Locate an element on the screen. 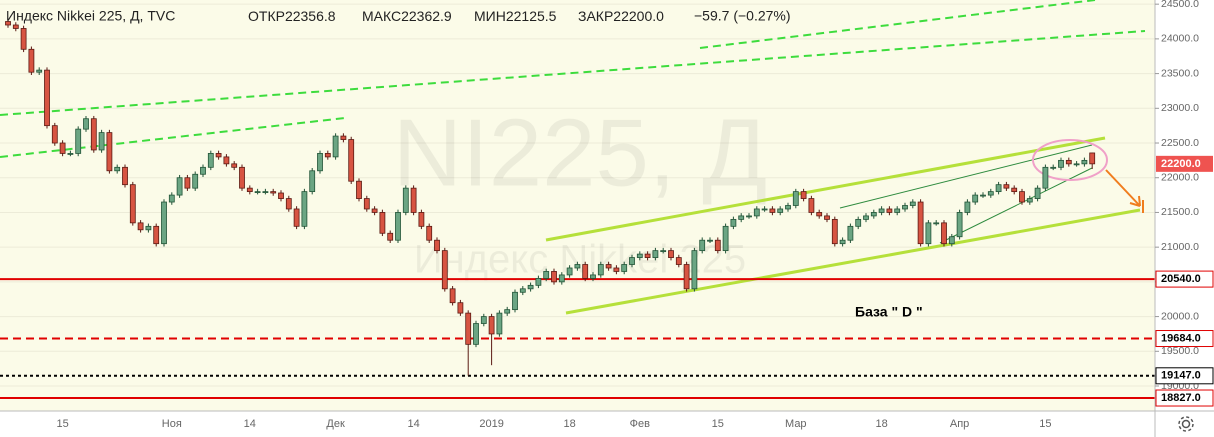  x-tick-label: Дек is located at coordinates (335, 424).